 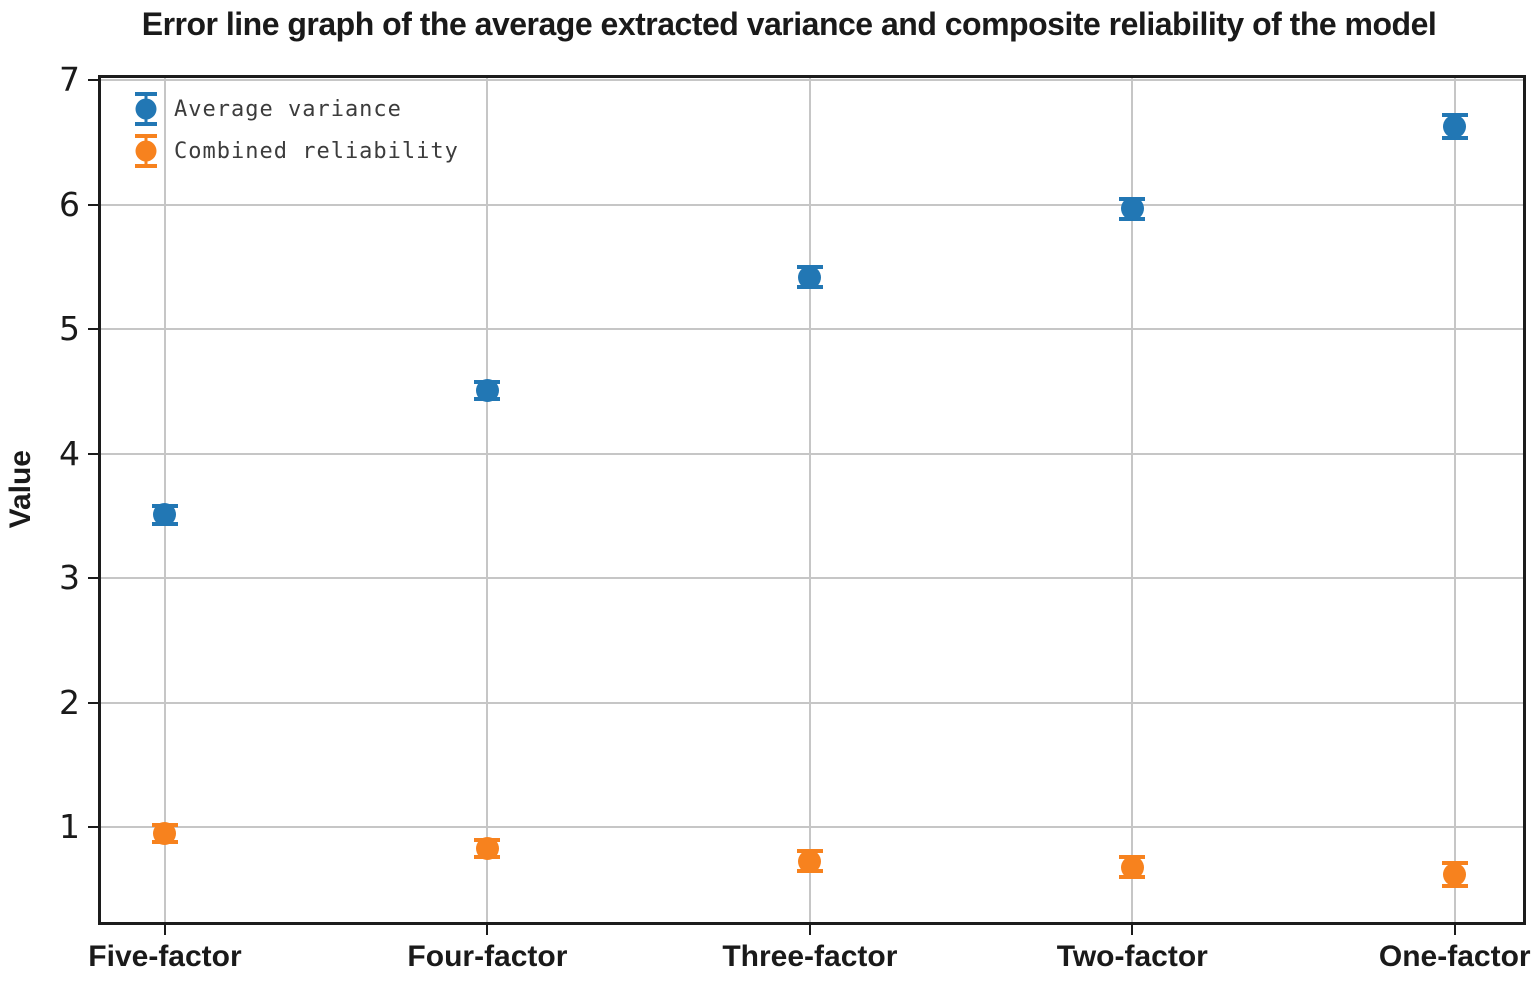 What do you see at coordinates (69, 329) in the screenshot?
I see `y-tick-label: 5` at bounding box center [69, 329].